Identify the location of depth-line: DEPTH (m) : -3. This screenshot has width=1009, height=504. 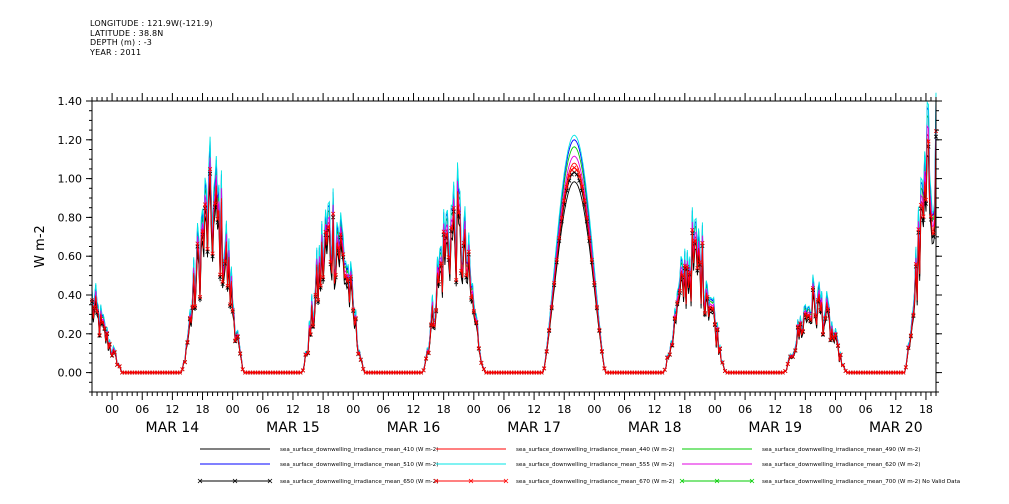
(121, 42).